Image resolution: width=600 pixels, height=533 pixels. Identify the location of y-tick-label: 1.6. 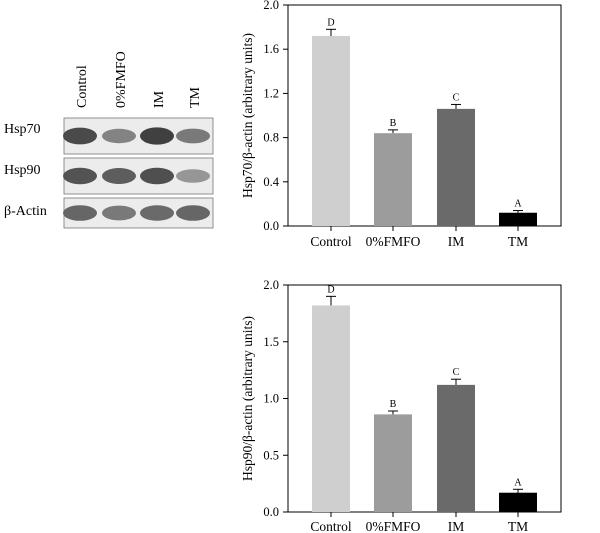
(271, 49).